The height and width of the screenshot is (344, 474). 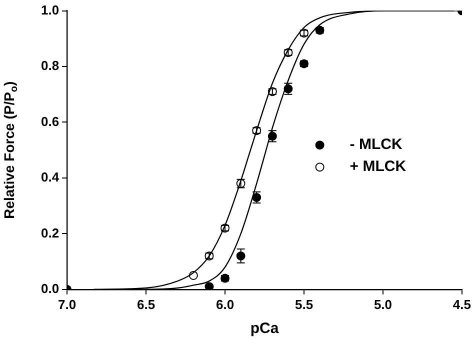 I want to click on y-tick-label: 0.6, so click(x=50, y=121).